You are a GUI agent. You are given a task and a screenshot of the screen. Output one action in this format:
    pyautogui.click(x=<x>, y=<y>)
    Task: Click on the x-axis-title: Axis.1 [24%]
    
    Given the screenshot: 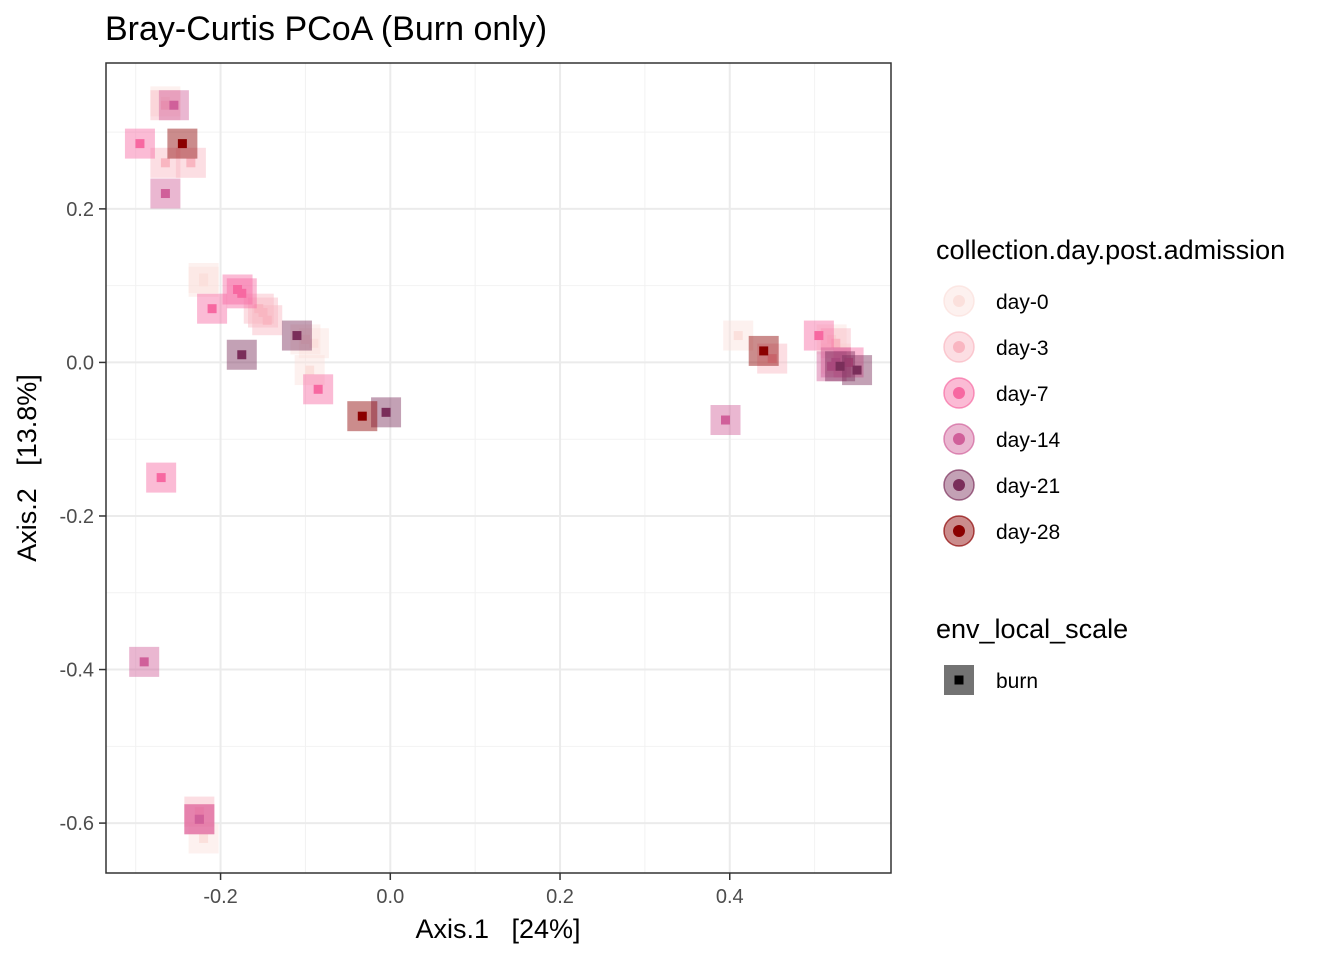 What is the action you would take?
    pyautogui.click(x=497, y=929)
    